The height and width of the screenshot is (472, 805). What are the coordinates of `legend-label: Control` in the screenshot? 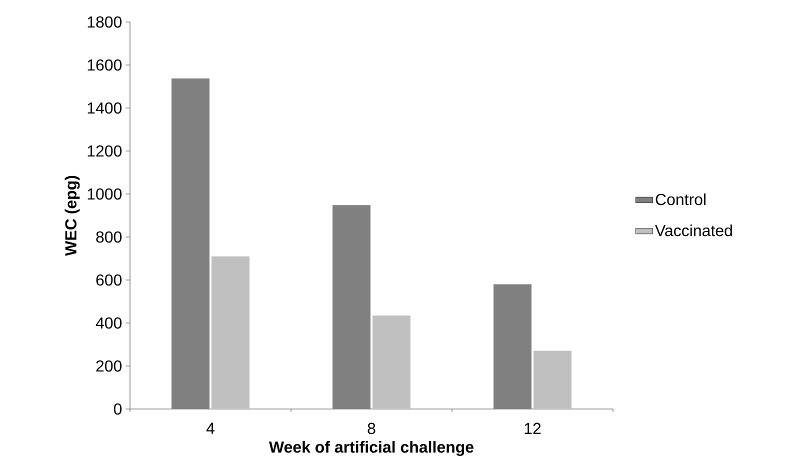 It's located at (681, 199).